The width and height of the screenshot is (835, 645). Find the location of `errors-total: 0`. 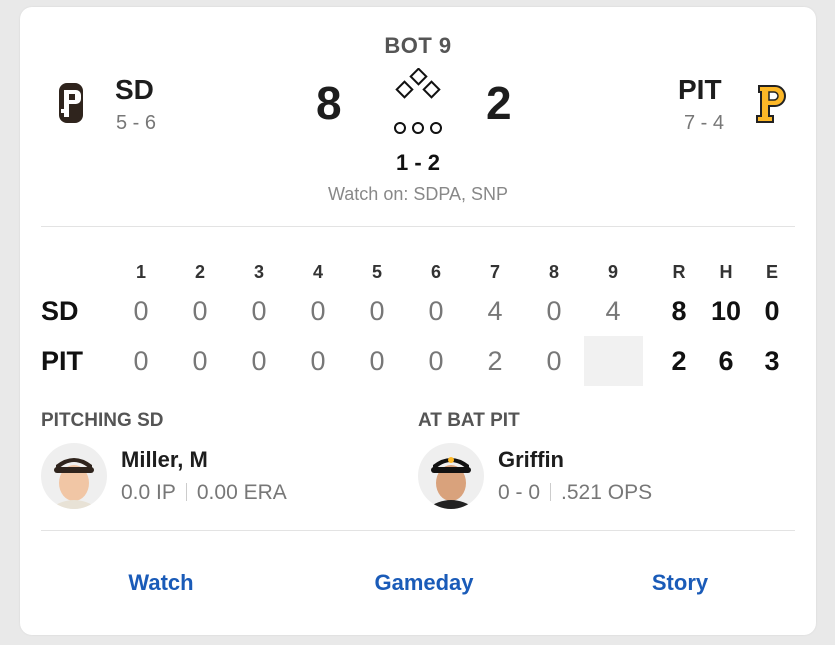

errors-total: 0 is located at coordinates (772, 311).